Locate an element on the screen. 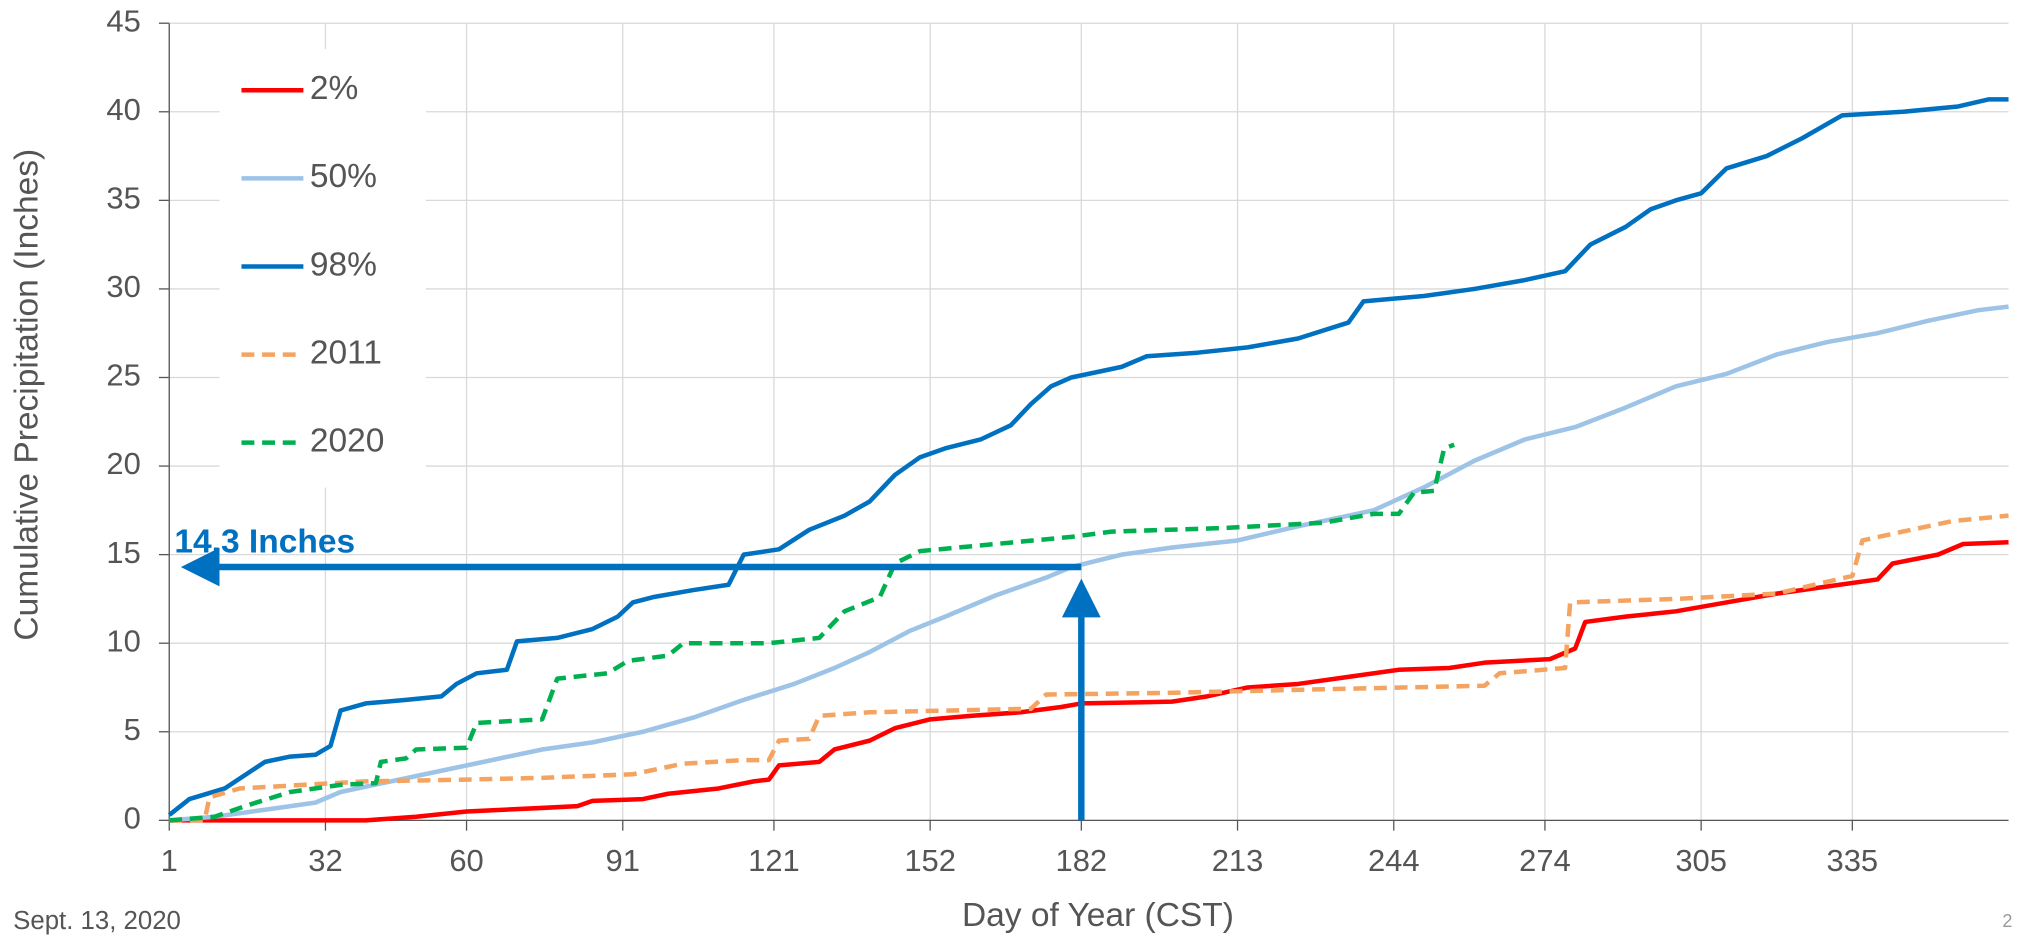 The width and height of the screenshot is (2023, 939). x-tick-label: 121 is located at coordinates (774, 860).